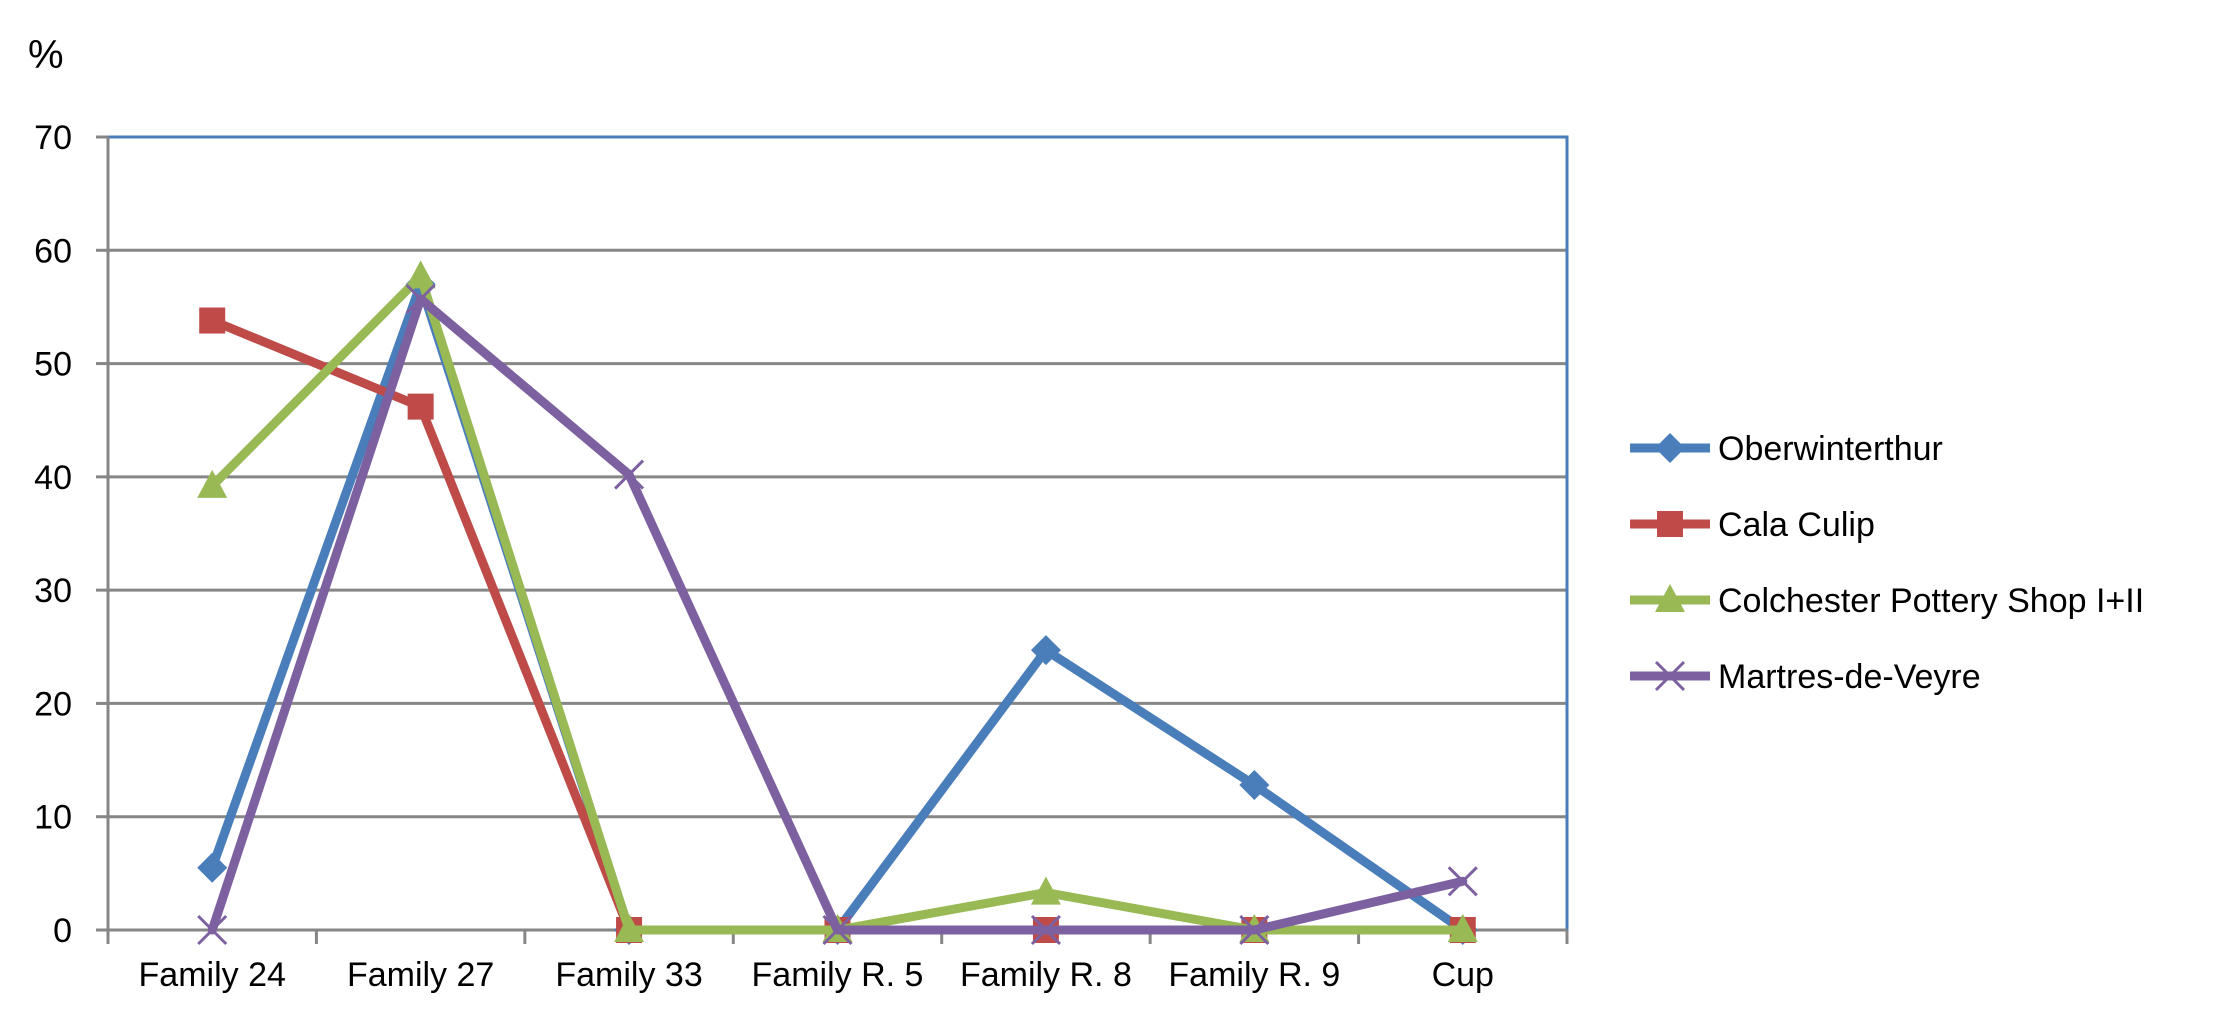 This screenshot has height=1036, width=2225. I want to click on y-tick-label: 10, so click(53, 818).